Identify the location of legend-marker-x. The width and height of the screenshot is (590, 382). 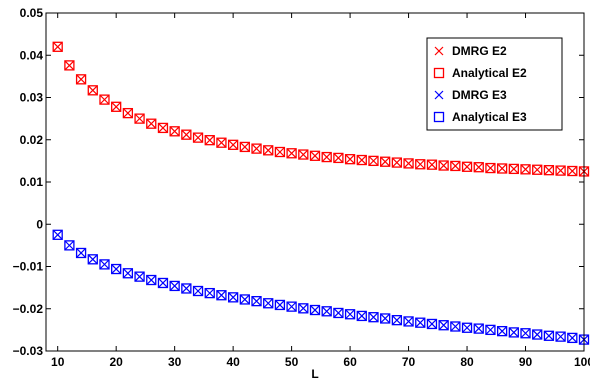
(439, 95).